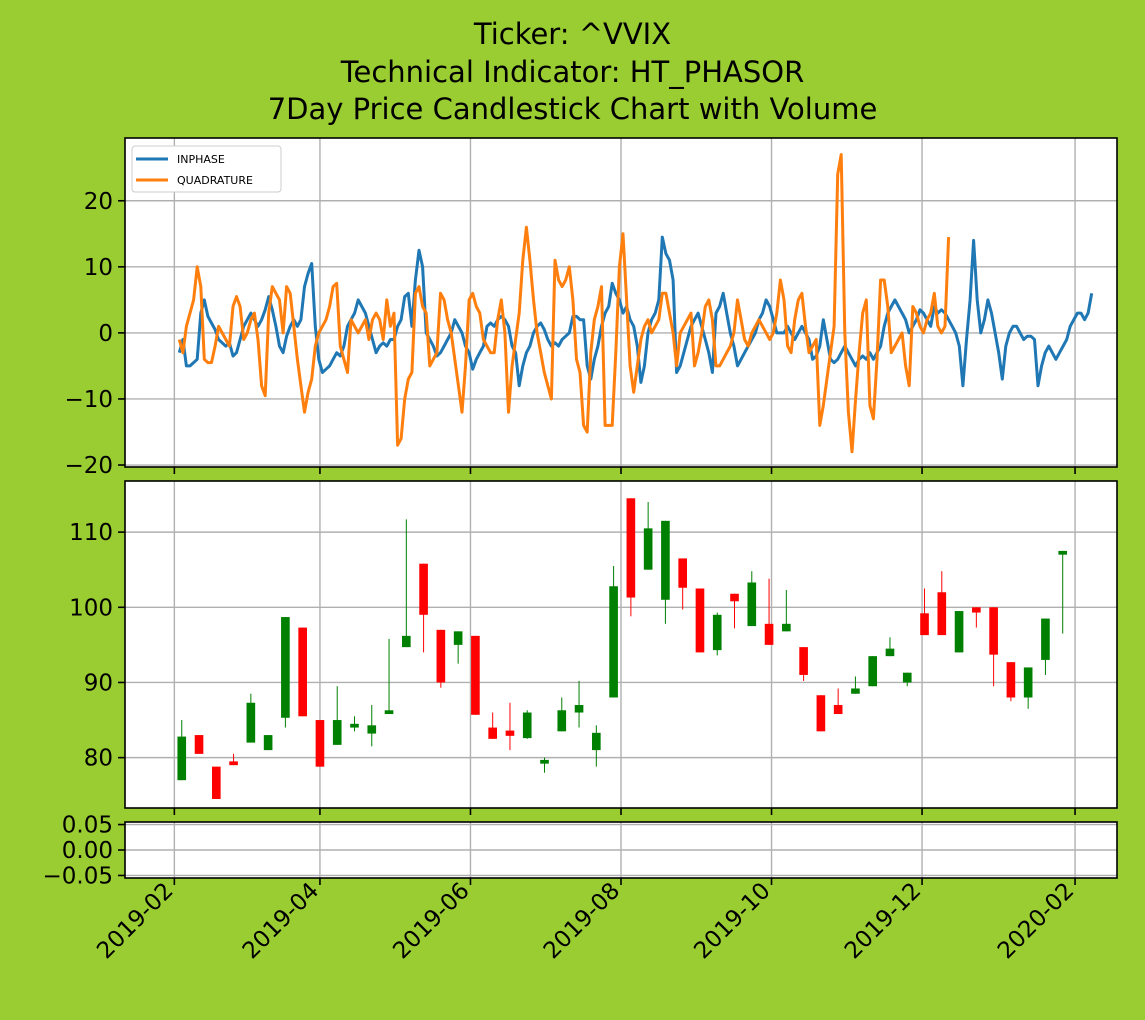 The width and height of the screenshot is (1145, 1020). What do you see at coordinates (281, 921) in the screenshot?
I see `x-tick-label: 2019-04` at bounding box center [281, 921].